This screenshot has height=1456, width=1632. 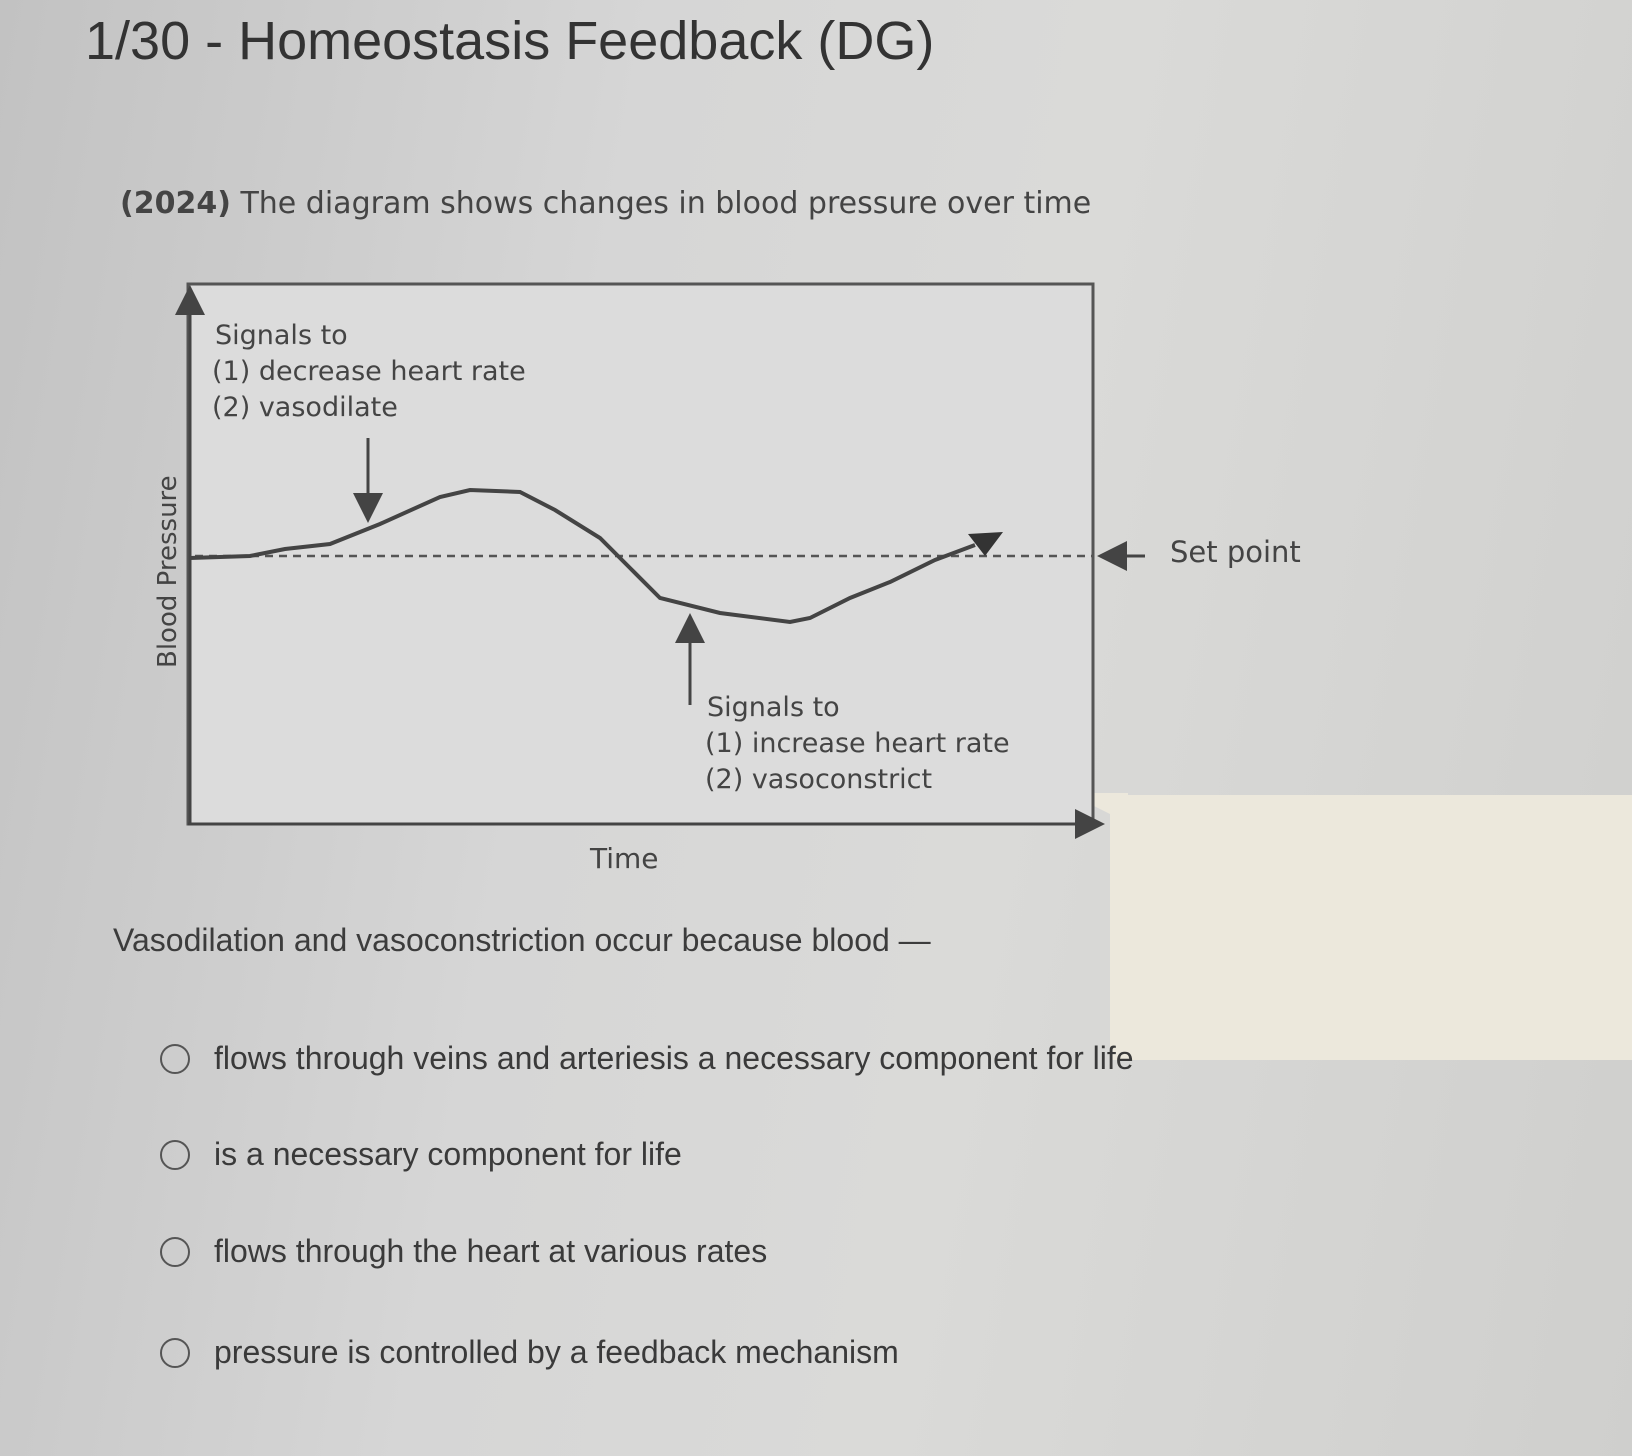 What do you see at coordinates (582, 556) in the screenshot?
I see `pressure-curve` at bounding box center [582, 556].